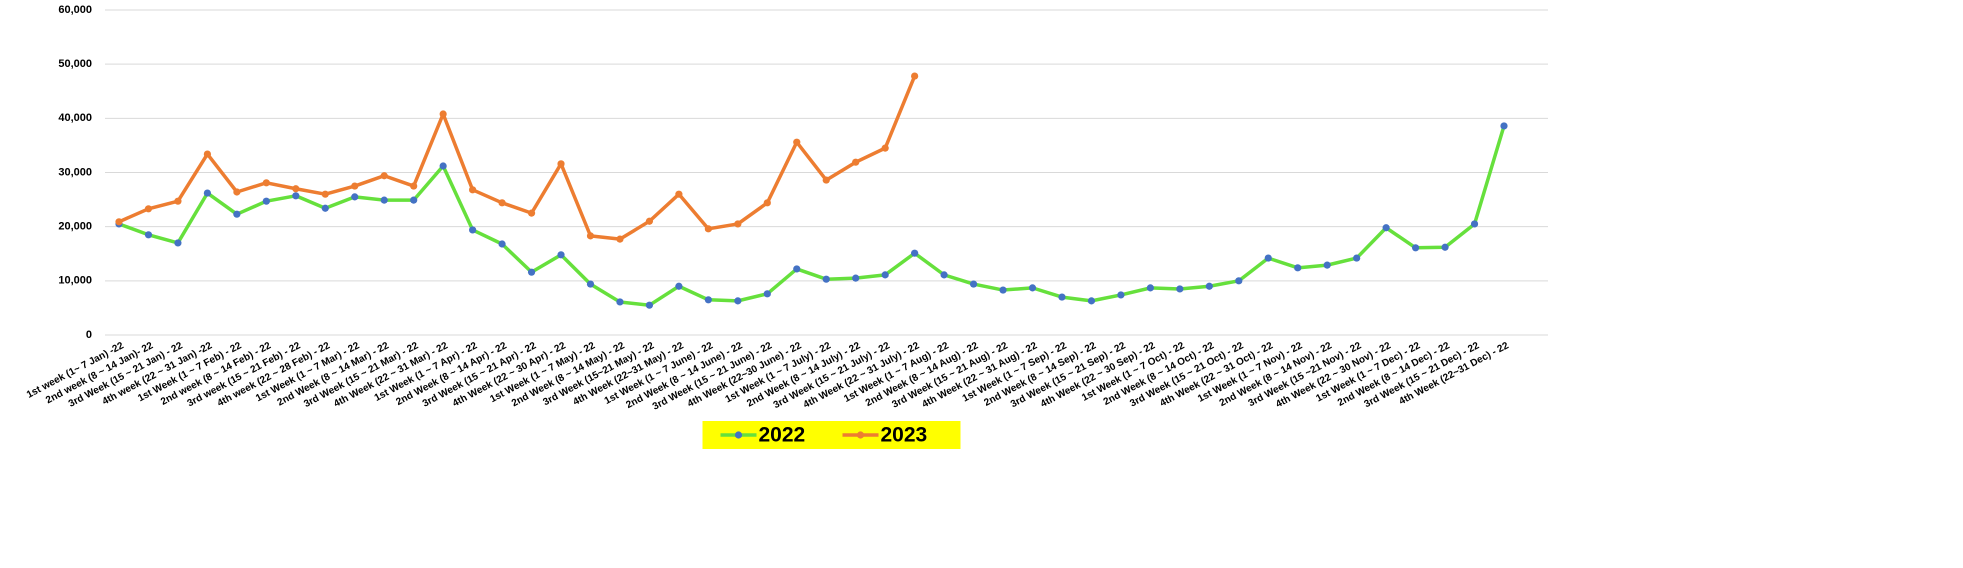 This screenshot has width=1963, height=568. What do you see at coordinates (75, 281) in the screenshot?
I see `y-tick-label: 10,000` at bounding box center [75, 281].